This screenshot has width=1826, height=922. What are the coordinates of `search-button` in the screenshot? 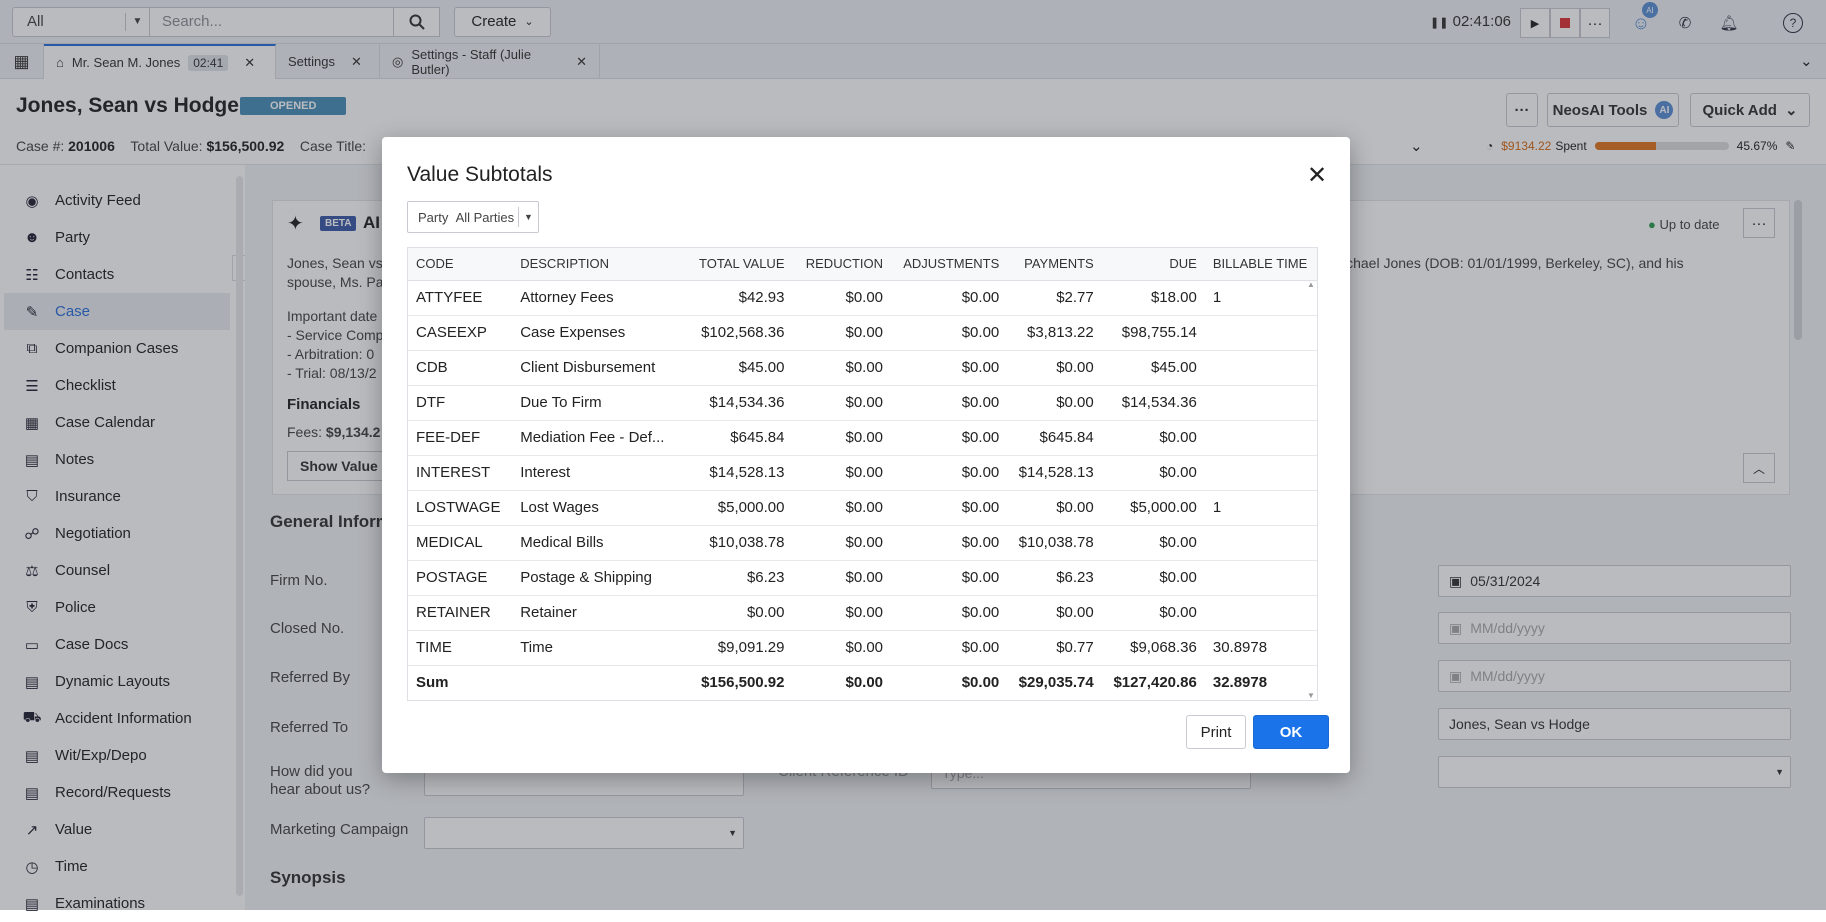 It's located at (417, 21).